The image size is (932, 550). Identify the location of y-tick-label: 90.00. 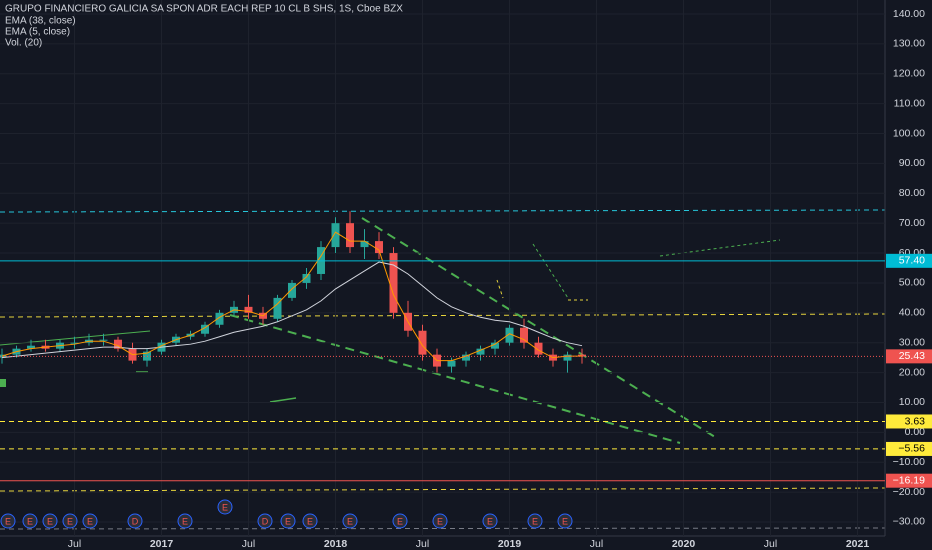
(912, 163).